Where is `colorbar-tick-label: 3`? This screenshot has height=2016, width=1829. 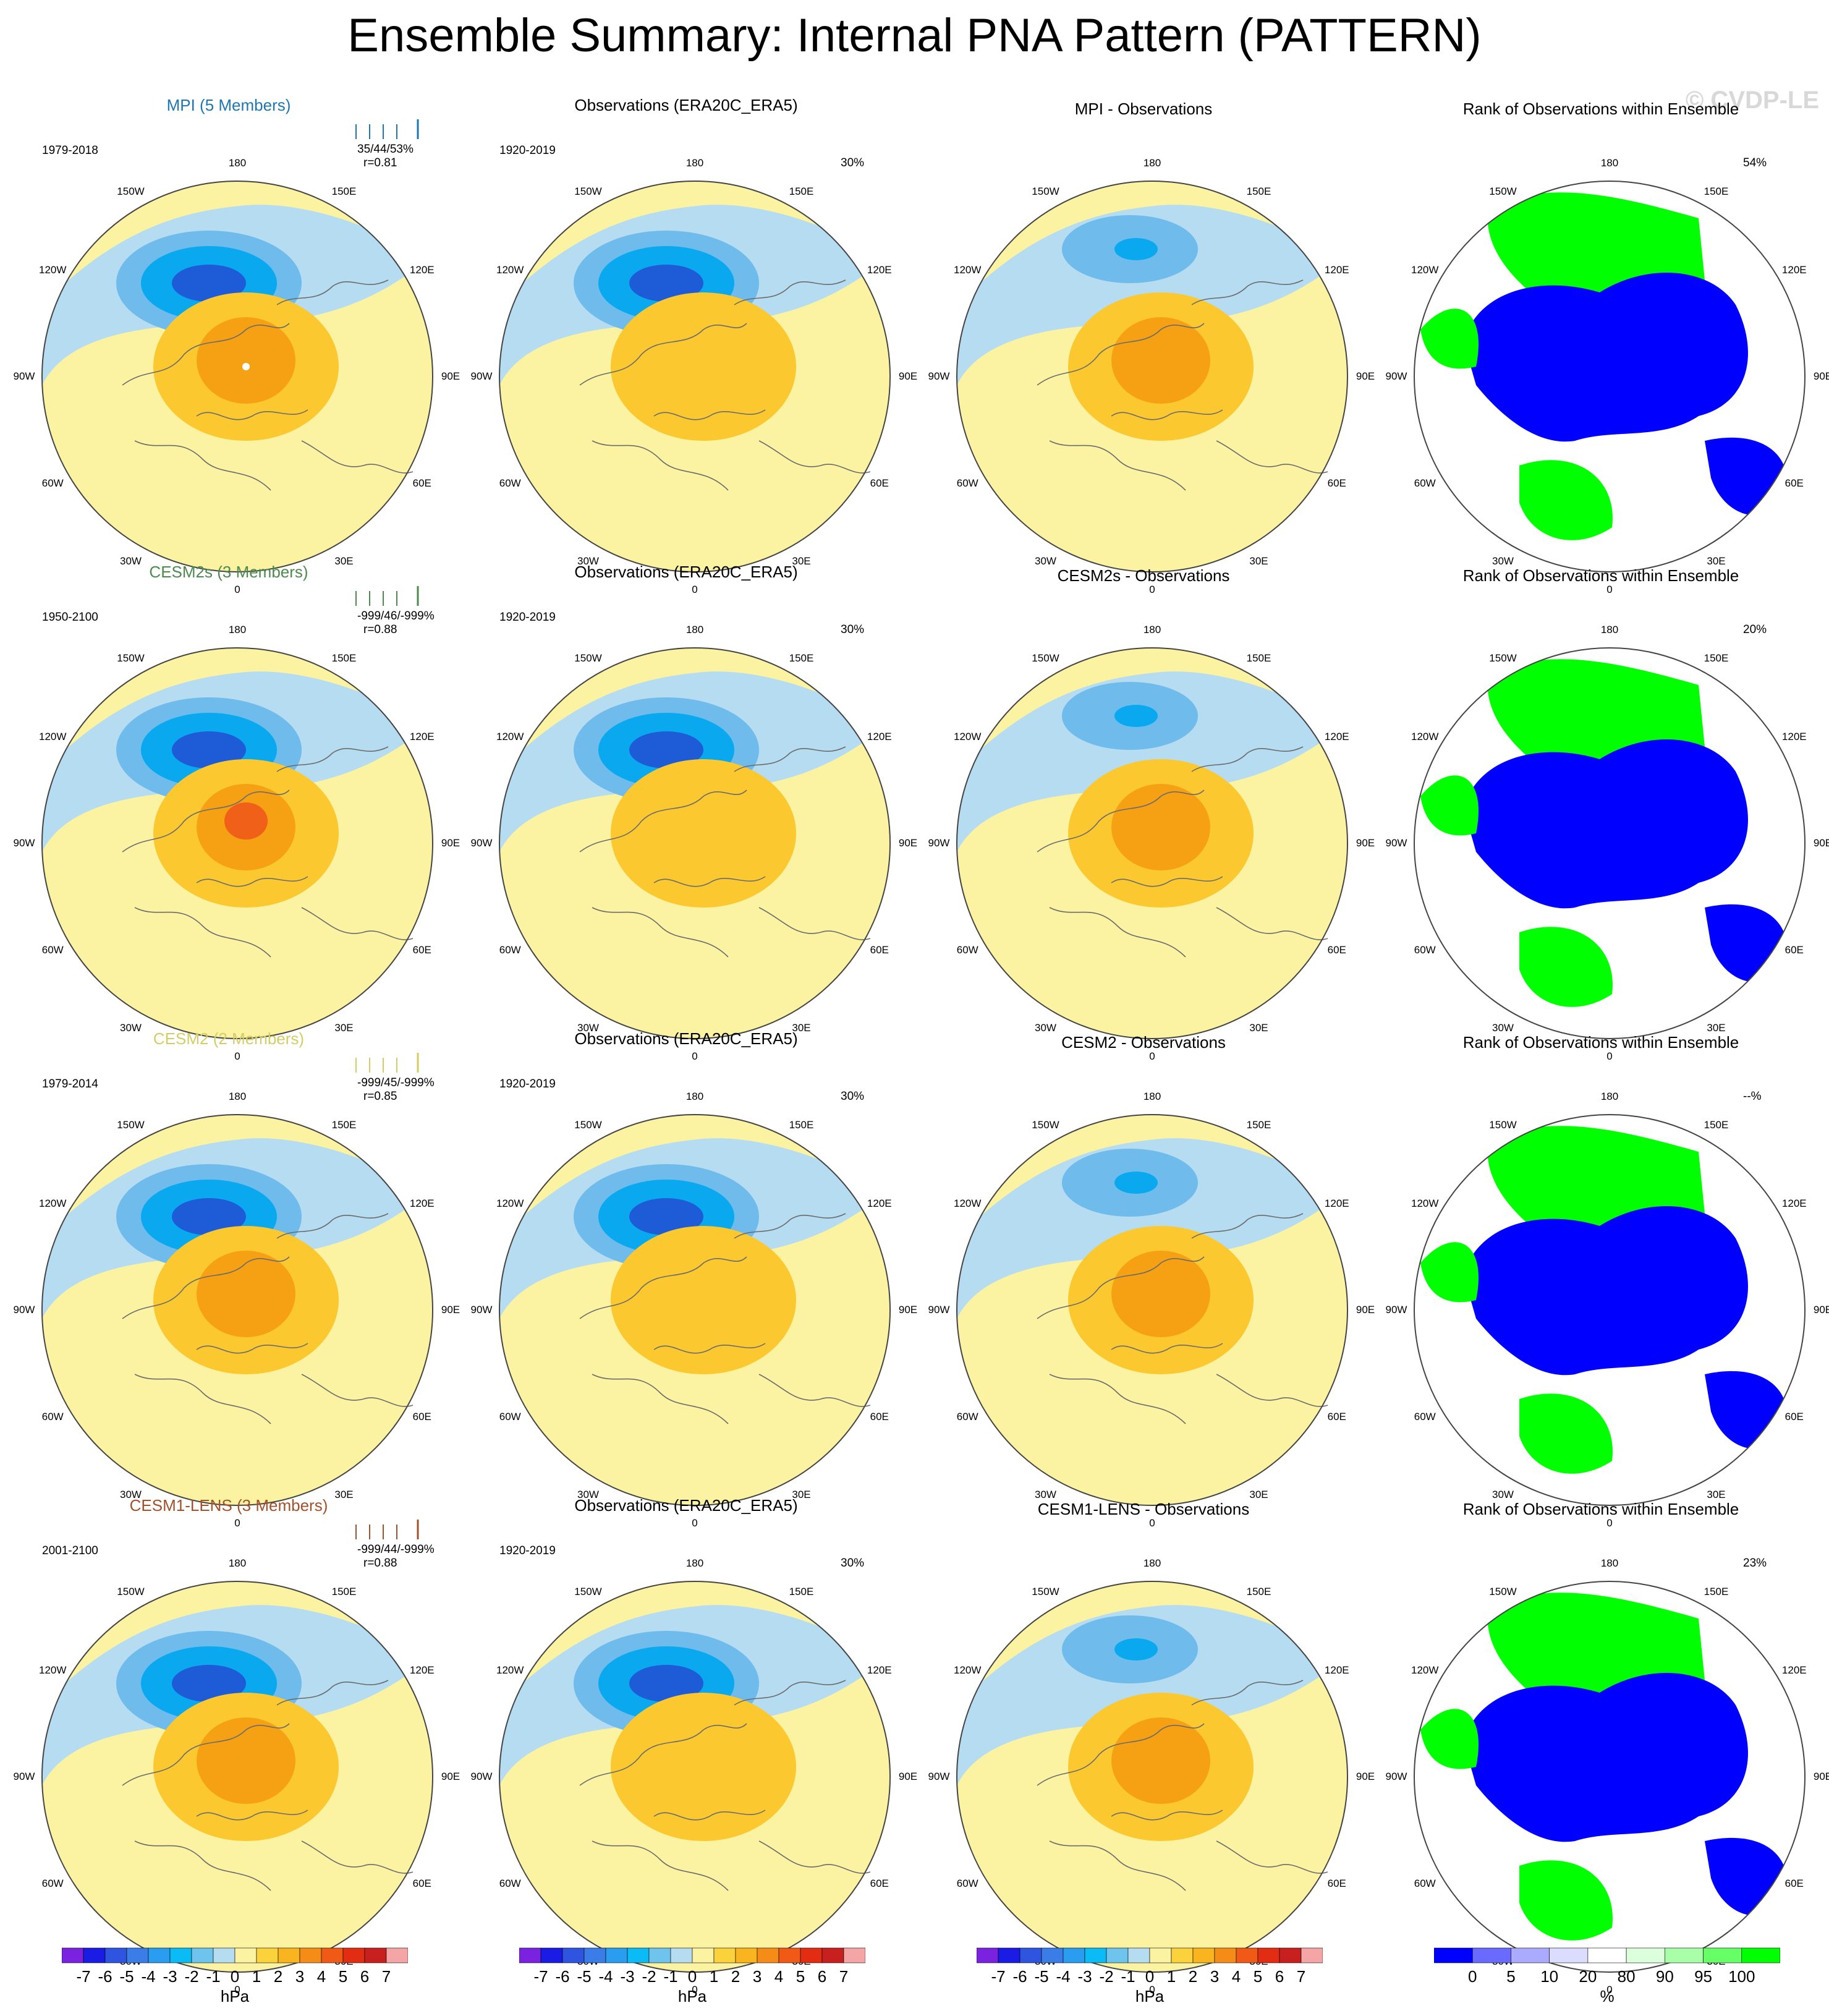 colorbar-tick-label: 3 is located at coordinates (1215, 1976).